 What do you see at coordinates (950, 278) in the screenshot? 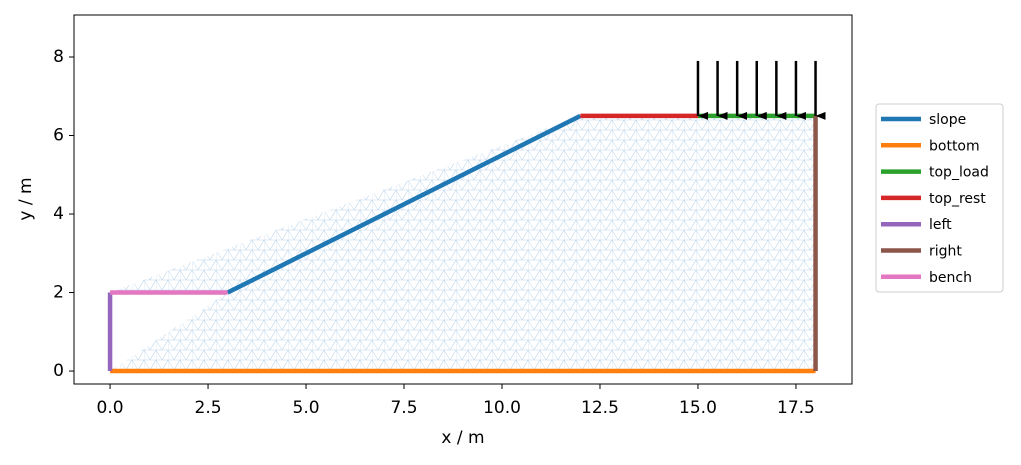
I see `legend-label: bench` at bounding box center [950, 278].